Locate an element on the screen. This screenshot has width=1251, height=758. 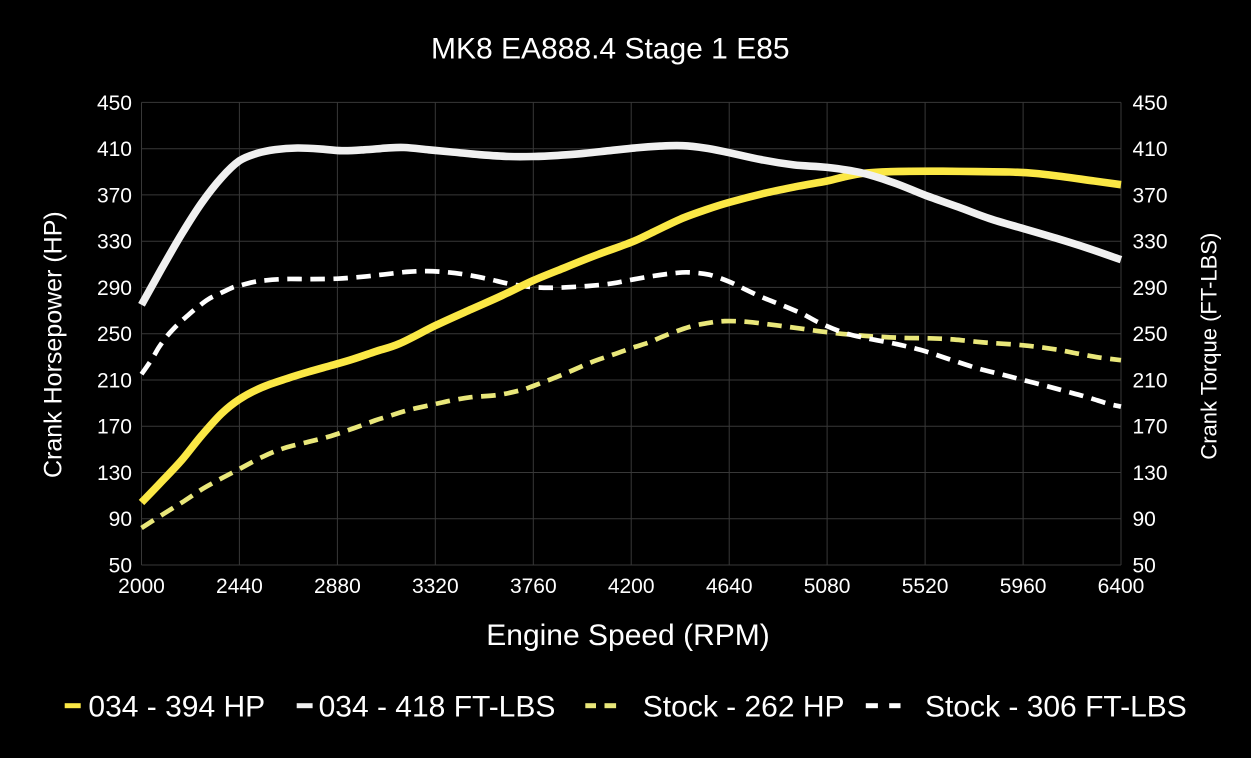
svg-text: Engine Speed (RPM) is located at coordinates (627, 635).